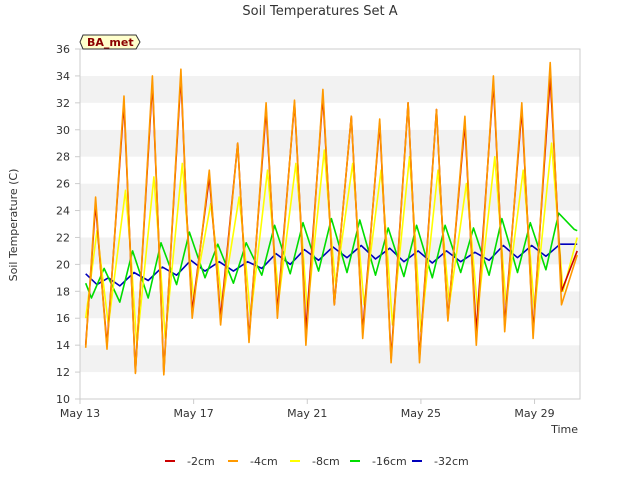 This screenshot has height=480, width=640. Describe the element at coordinates (564, 429) in the screenshot. I see `x-axis-label: Time` at that location.